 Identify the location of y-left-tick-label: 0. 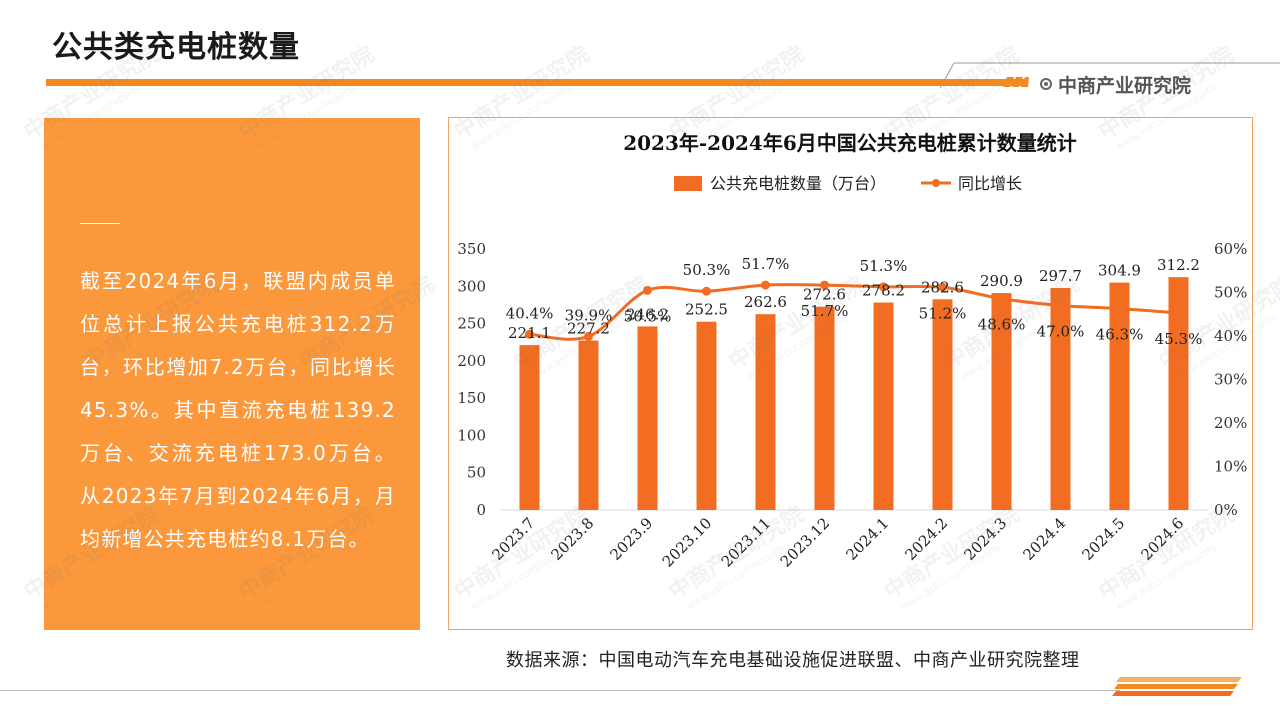
(481, 510).